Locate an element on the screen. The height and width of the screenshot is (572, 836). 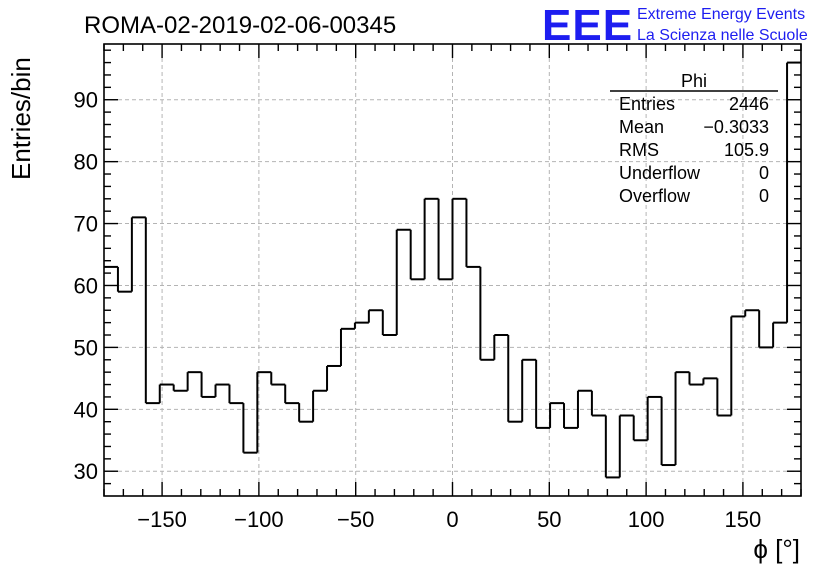
stats-label-entries: Entries is located at coordinates (647, 104).